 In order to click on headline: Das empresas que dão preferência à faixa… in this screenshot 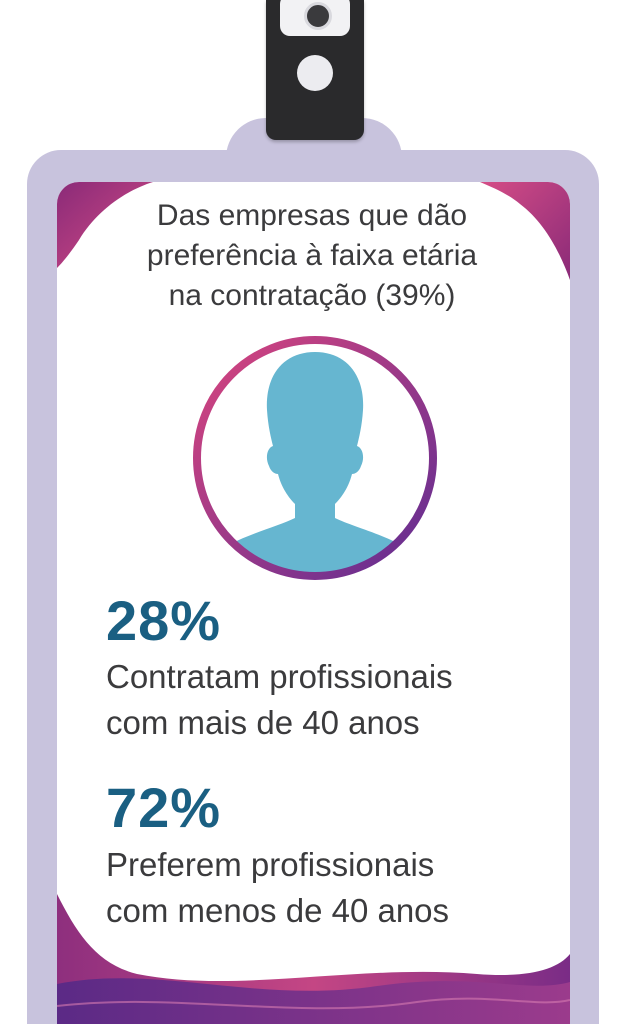, I will do `click(312, 256)`.